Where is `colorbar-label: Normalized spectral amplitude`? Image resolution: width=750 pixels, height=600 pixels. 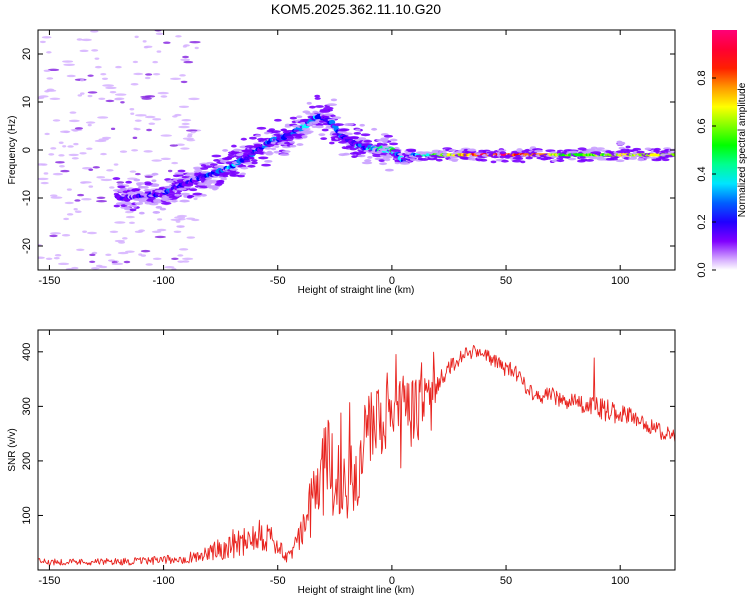 colorbar-label: Normalized spectral amplitude is located at coordinates (742, 149).